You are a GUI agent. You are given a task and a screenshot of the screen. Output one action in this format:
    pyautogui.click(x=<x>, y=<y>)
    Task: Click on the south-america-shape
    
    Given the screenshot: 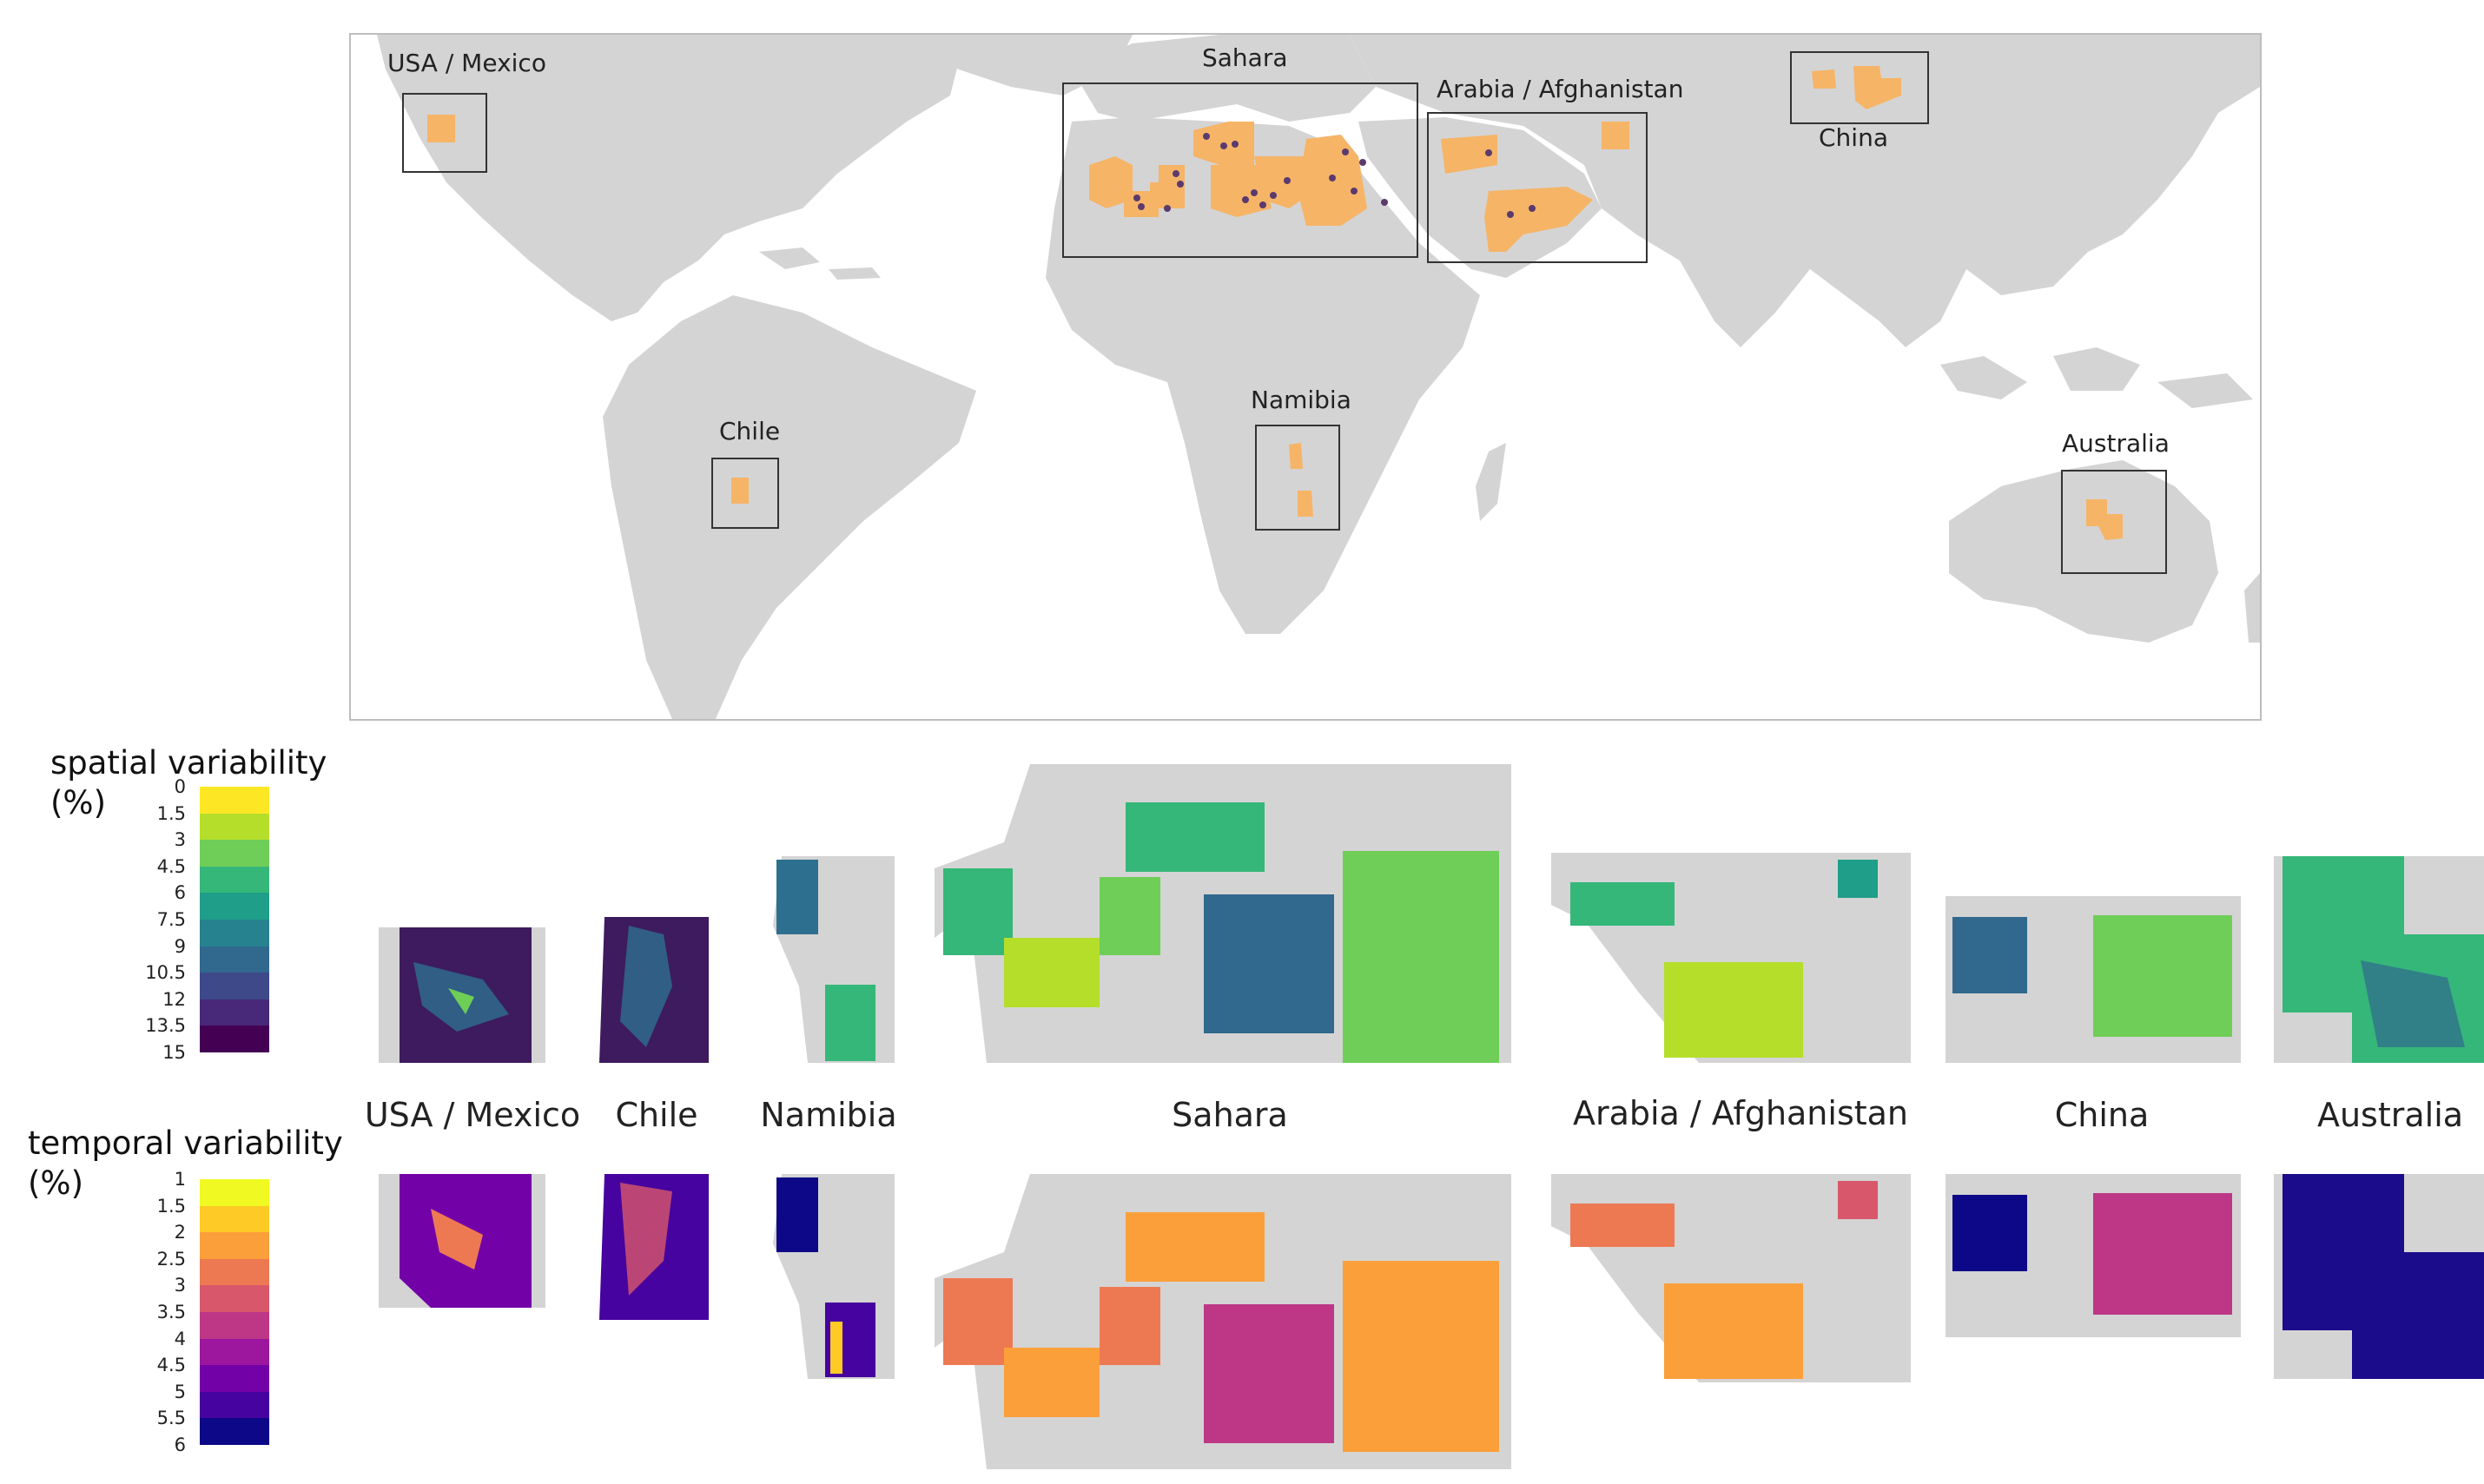 What is the action you would take?
    pyautogui.click(x=789, y=507)
    